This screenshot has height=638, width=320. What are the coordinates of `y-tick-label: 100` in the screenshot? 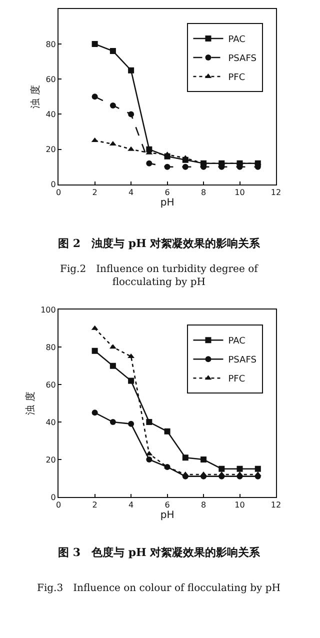 It's located at (48, 309).